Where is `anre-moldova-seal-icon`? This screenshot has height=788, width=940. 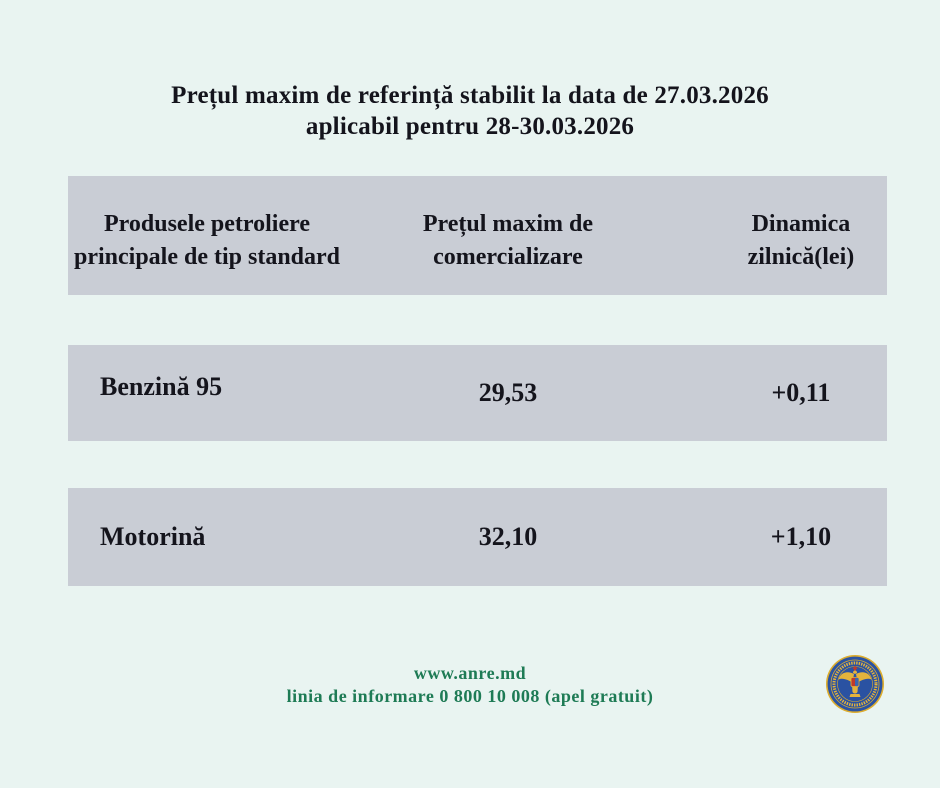 anre-moldova-seal-icon is located at coordinates (855, 684).